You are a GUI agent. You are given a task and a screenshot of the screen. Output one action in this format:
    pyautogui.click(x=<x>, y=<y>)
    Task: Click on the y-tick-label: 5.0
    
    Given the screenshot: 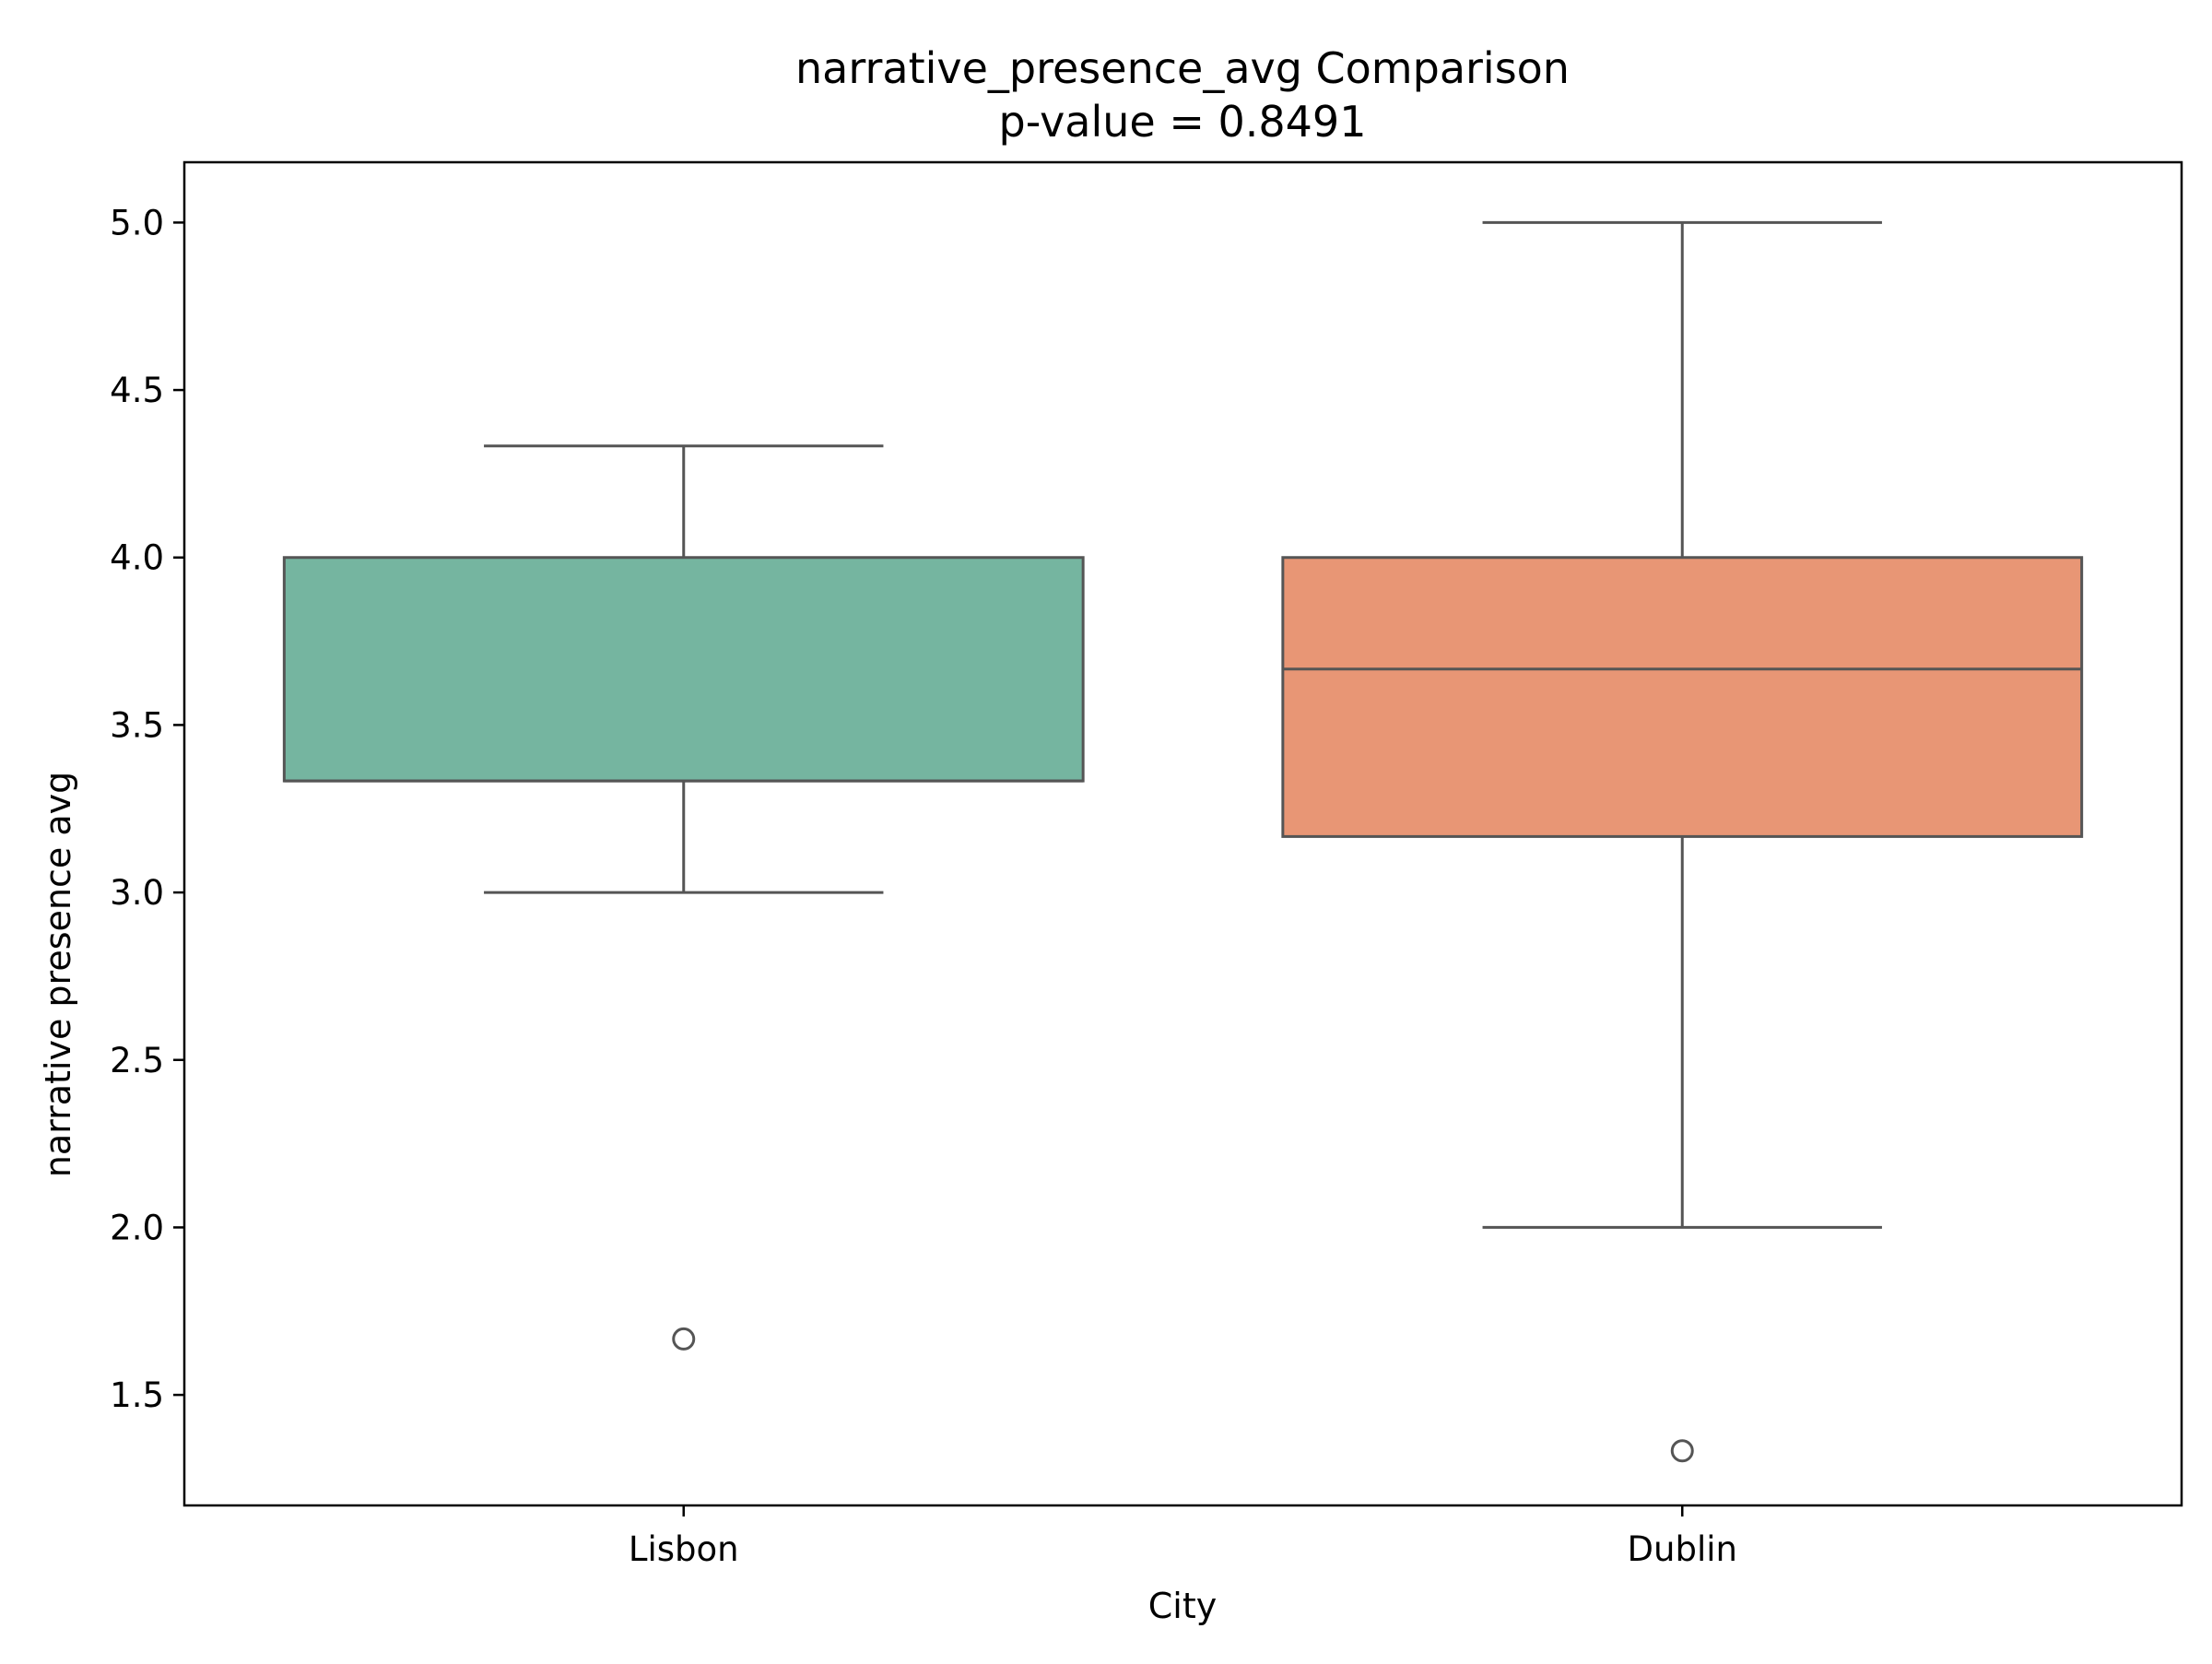 What is the action you would take?
    pyautogui.click(x=137, y=222)
    